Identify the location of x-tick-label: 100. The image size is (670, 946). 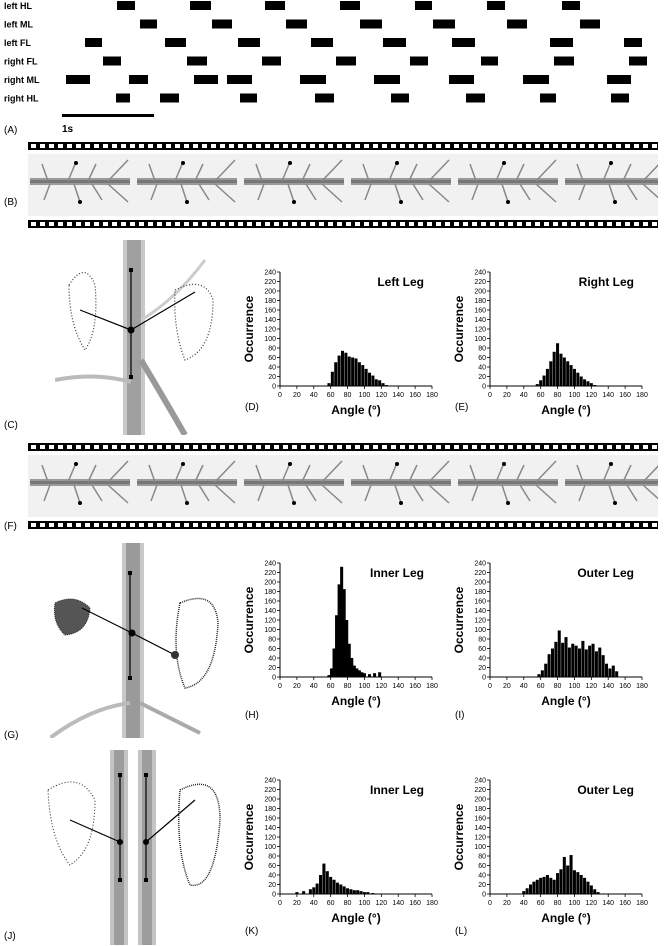
(365, 686).